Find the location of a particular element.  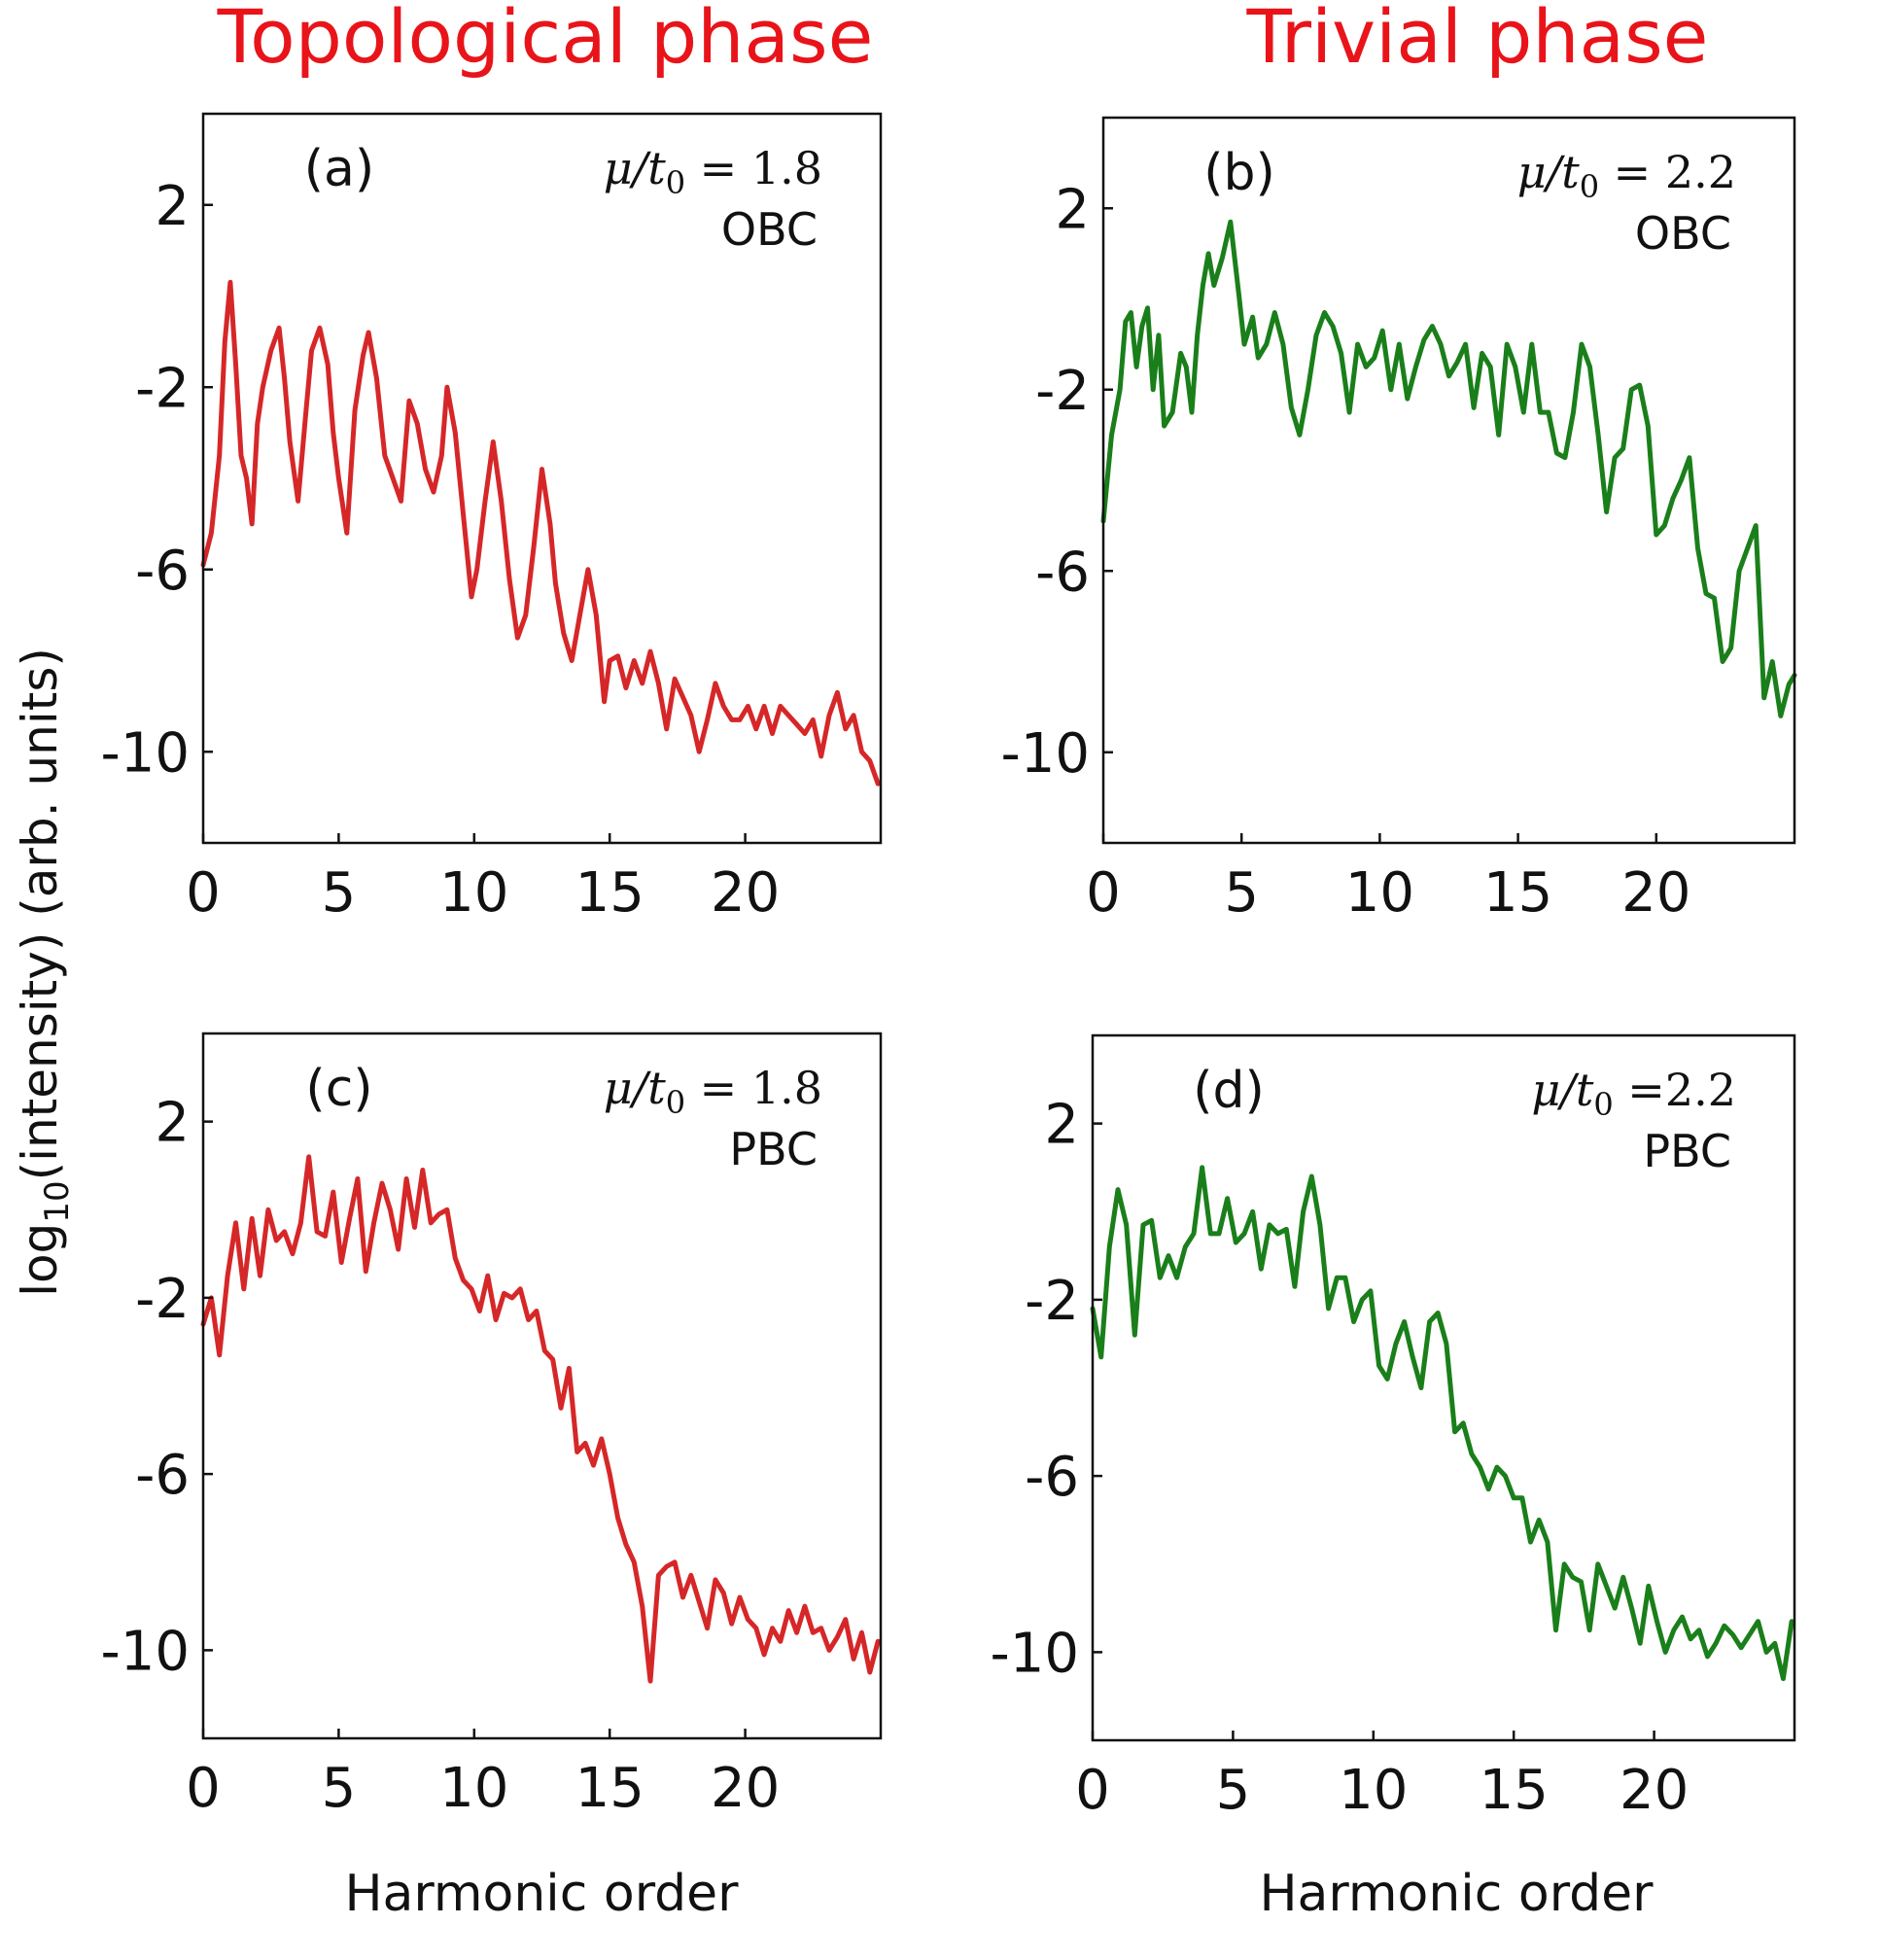

x-tick-label-a: 20 is located at coordinates (745, 893).